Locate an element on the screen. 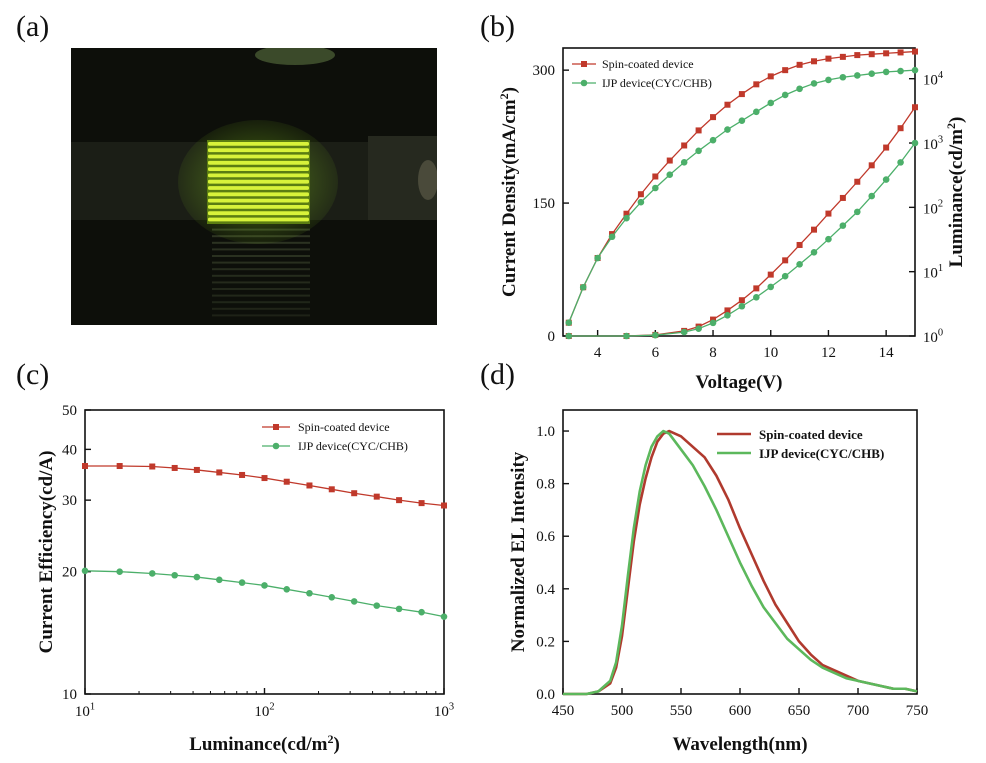 This screenshot has height=763, width=986. plot-frame is located at coordinates (739, 192).